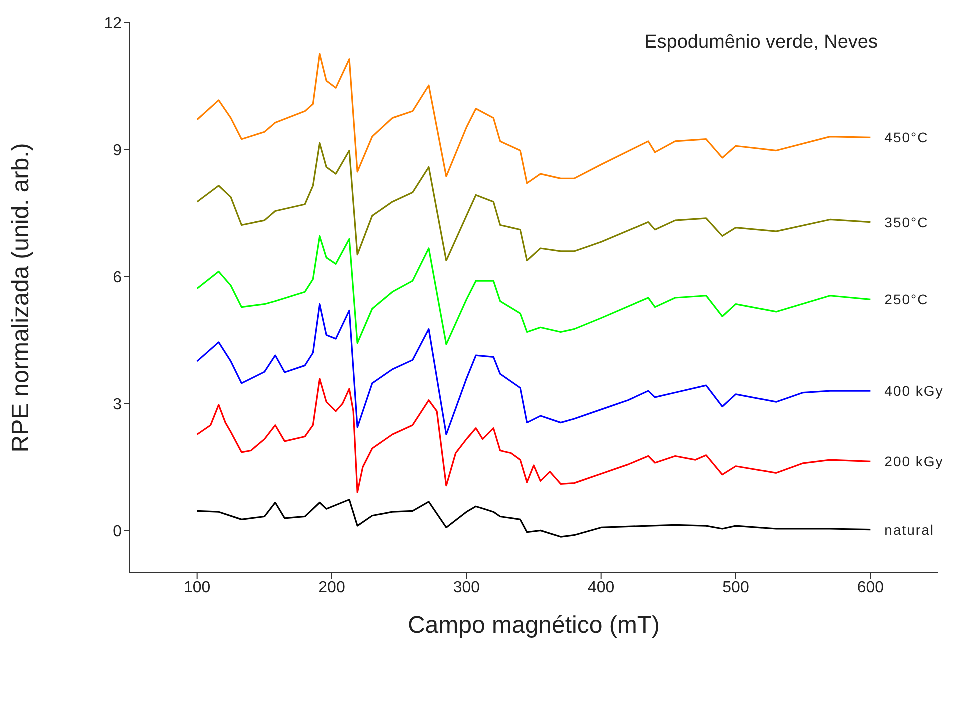 This screenshot has height=709, width=967. Describe the element at coordinates (117, 405) in the screenshot. I see `y-tick-label: 3` at that location.